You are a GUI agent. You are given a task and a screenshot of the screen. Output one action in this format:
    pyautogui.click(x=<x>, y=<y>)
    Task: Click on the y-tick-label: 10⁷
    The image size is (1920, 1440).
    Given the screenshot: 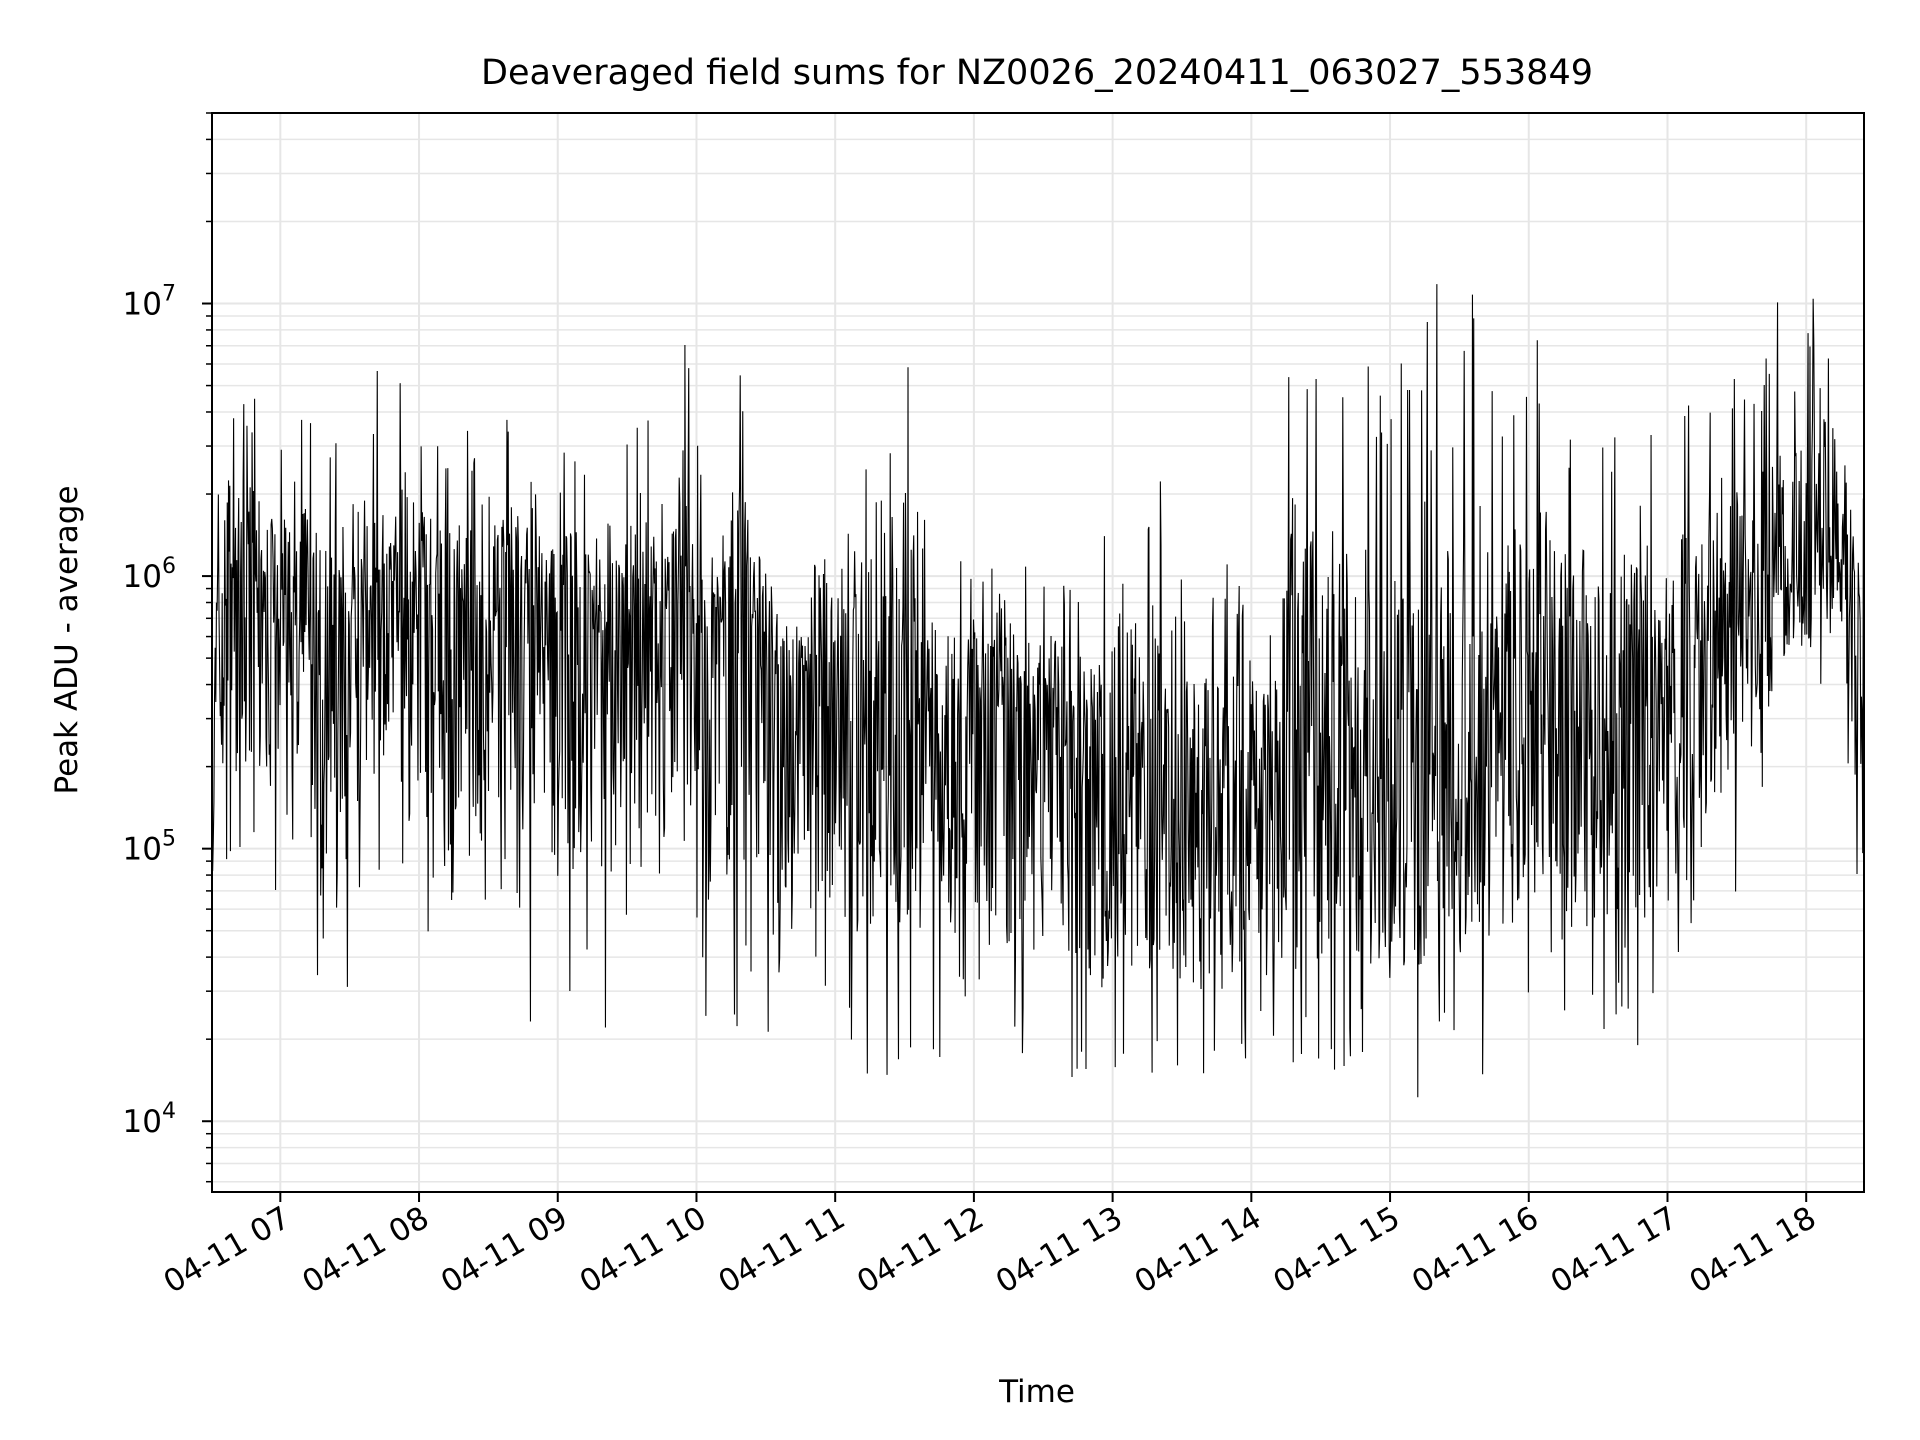 What is the action you would take?
    pyautogui.click(x=149, y=302)
    